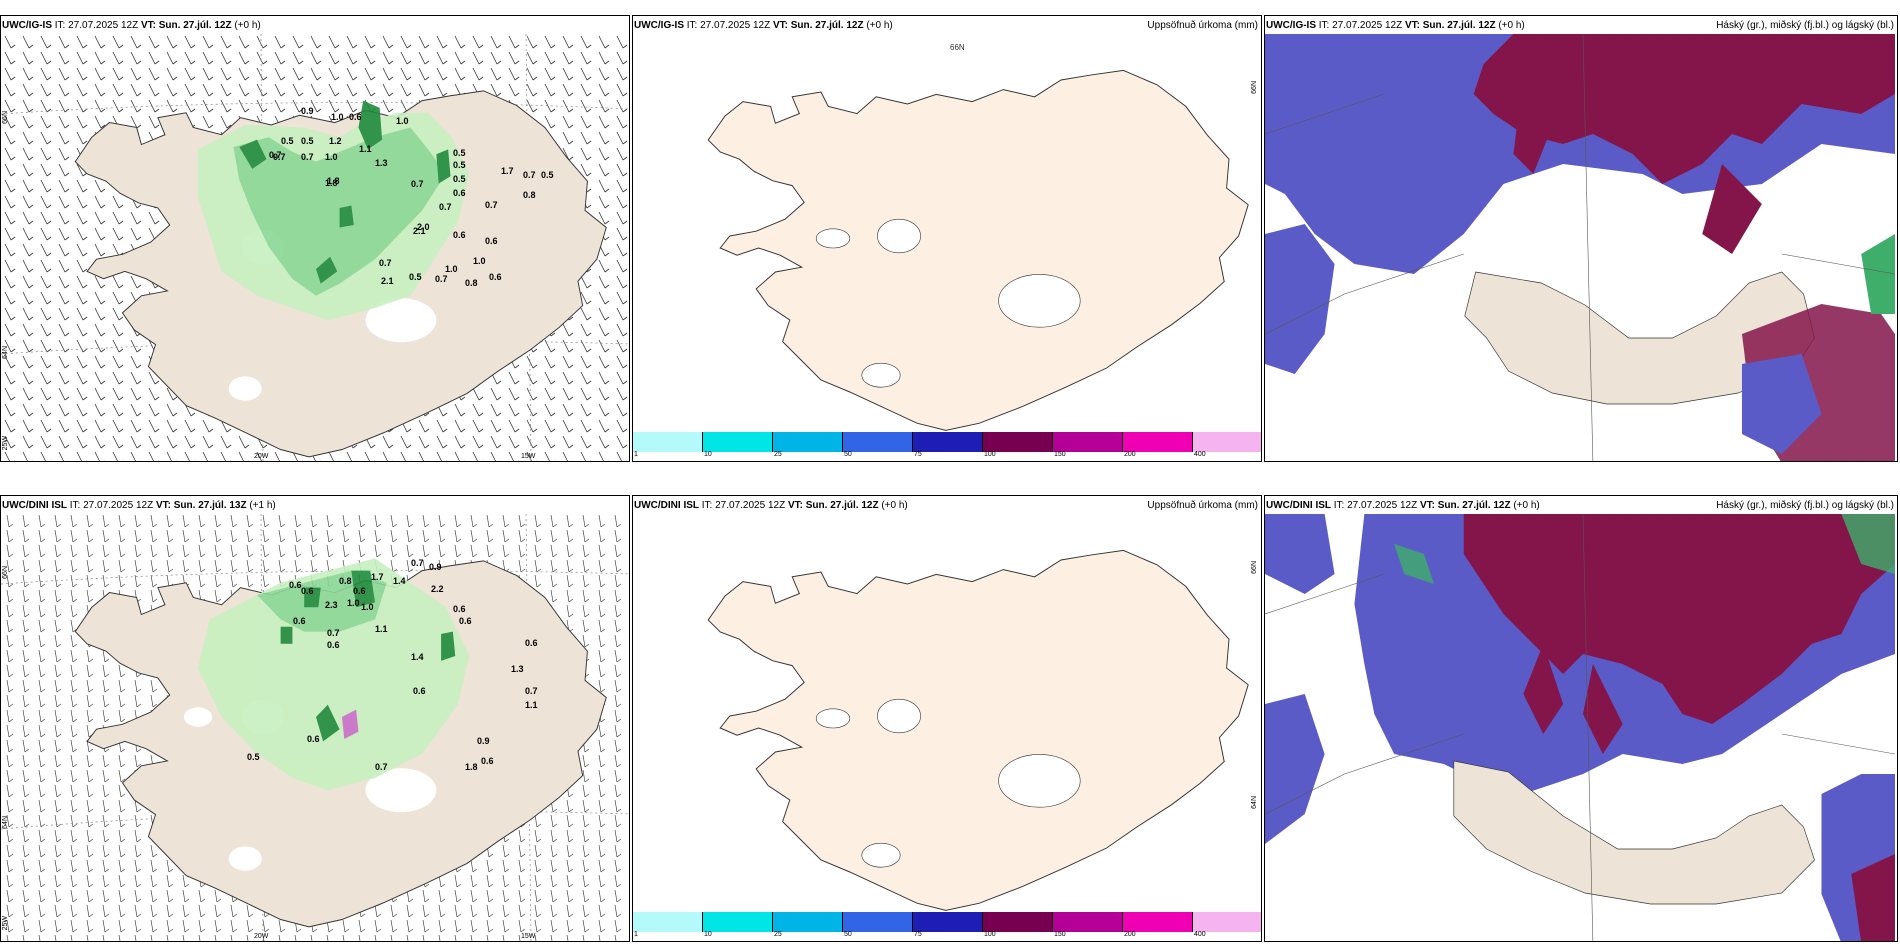  Describe the element at coordinates (1202, 25) in the screenshot. I see `panel-title: Uppsöfnuð úrkoma (mm)` at that location.